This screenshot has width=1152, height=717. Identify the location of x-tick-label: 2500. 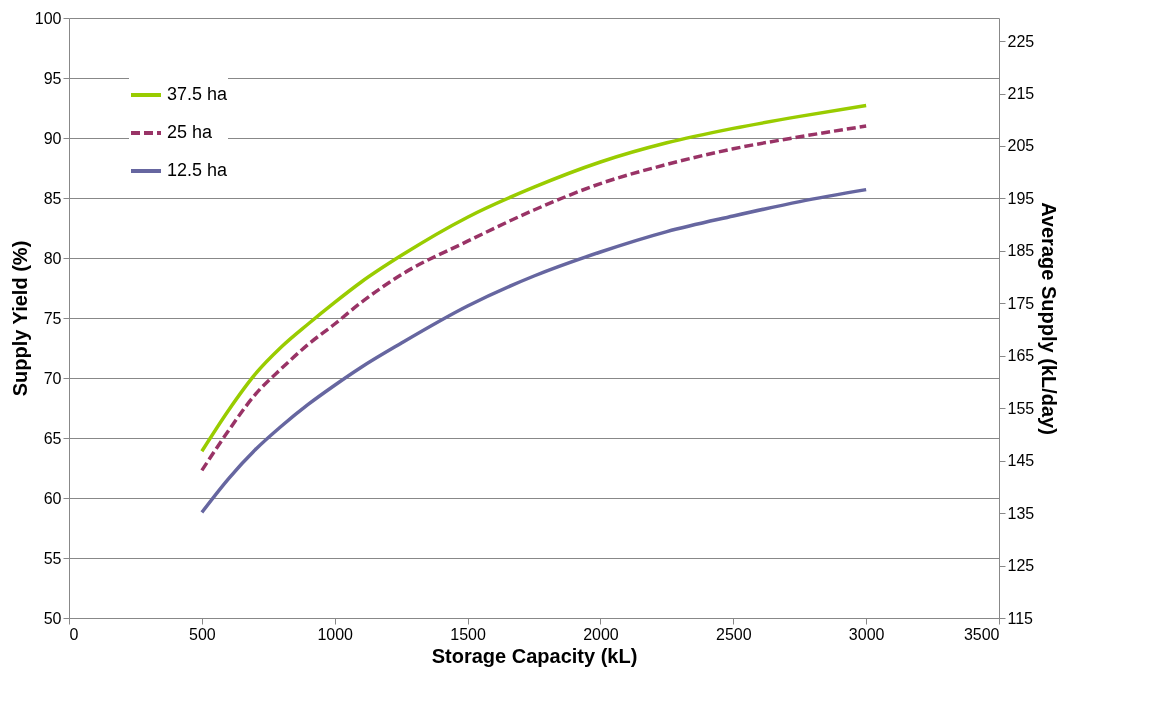
(733, 634).